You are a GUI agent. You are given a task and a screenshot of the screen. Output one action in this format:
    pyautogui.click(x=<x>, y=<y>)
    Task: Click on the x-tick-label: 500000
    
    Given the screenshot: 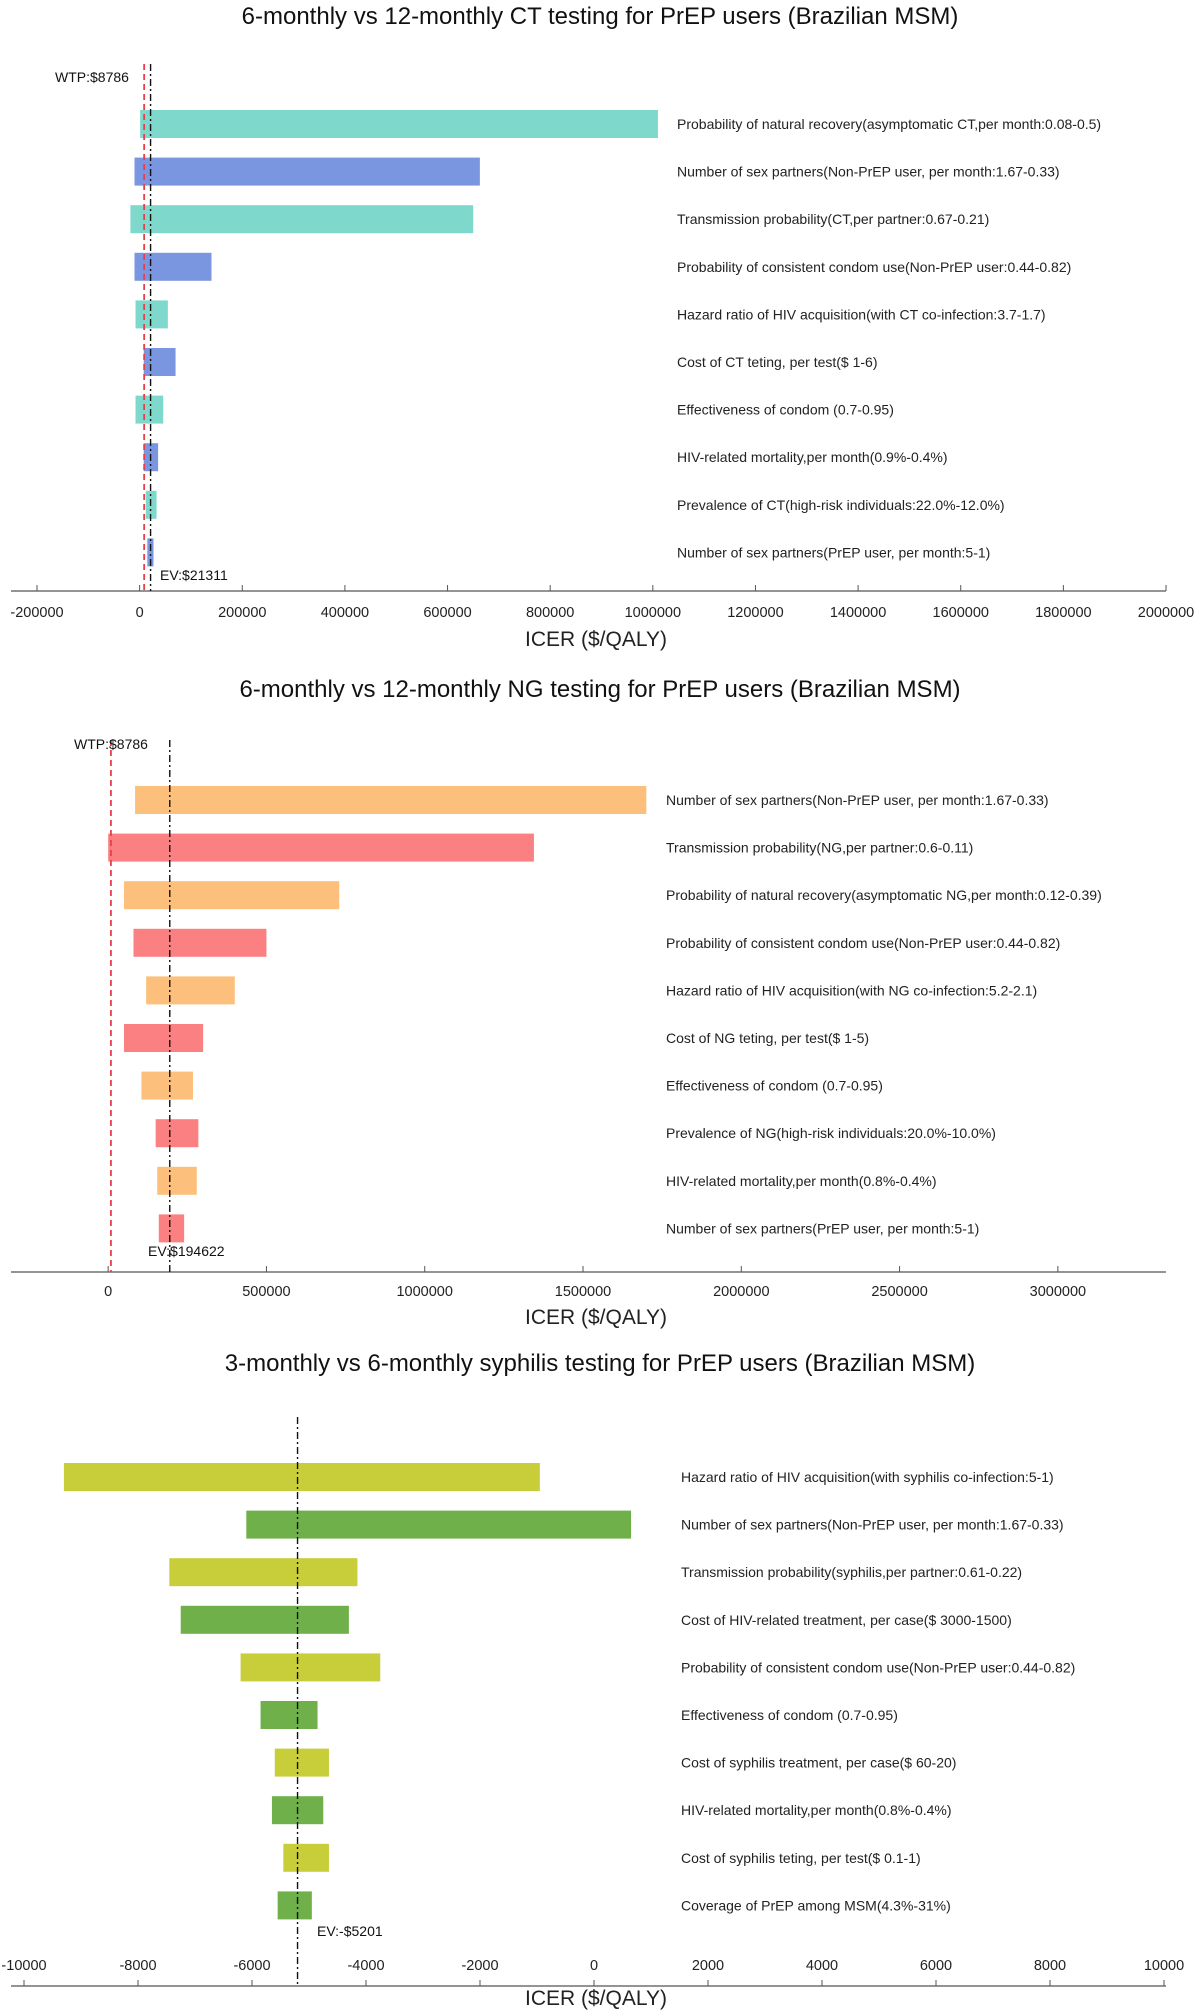 What is the action you would take?
    pyautogui.click(x=266, y=1292)
    